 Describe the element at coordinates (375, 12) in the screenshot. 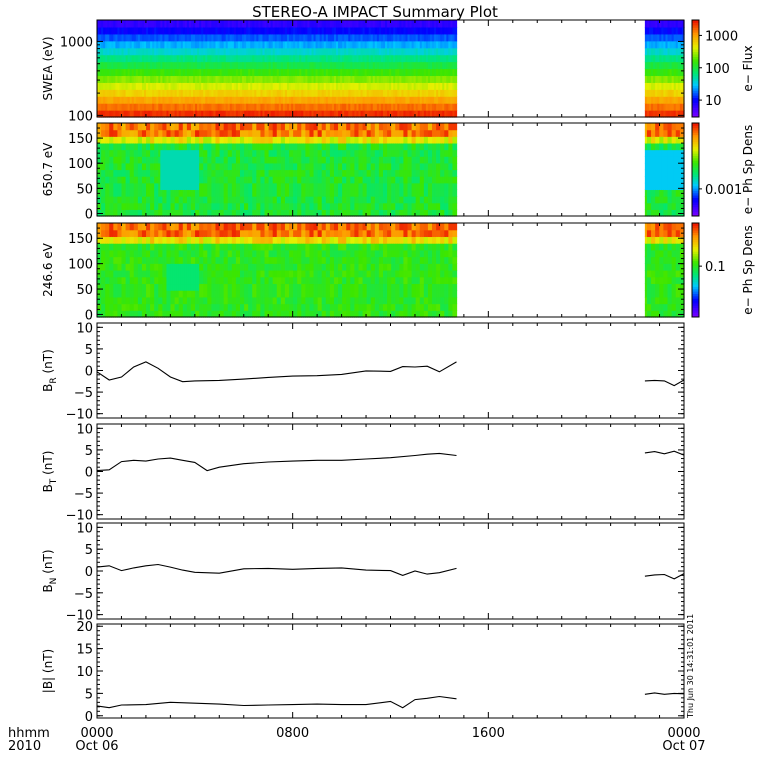

I see `plot-title: STEREO-A IMPACT Summary Plot` at that location.